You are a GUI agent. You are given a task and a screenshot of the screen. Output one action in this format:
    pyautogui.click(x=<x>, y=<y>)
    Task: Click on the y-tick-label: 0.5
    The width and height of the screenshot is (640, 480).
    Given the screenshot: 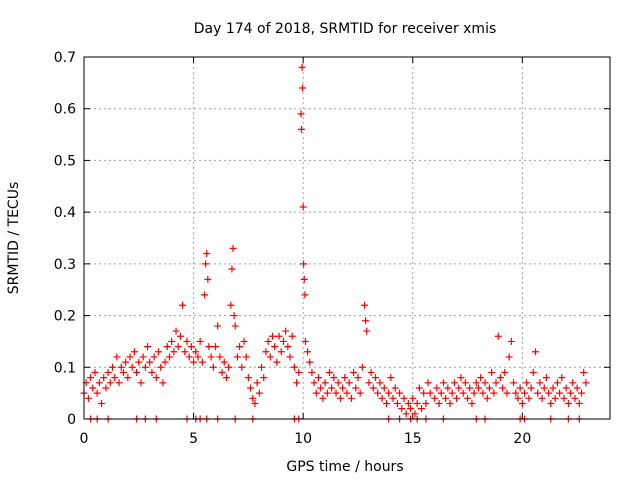 What is the action you would take?
    pyautogui.click(x=65, y=161)
    